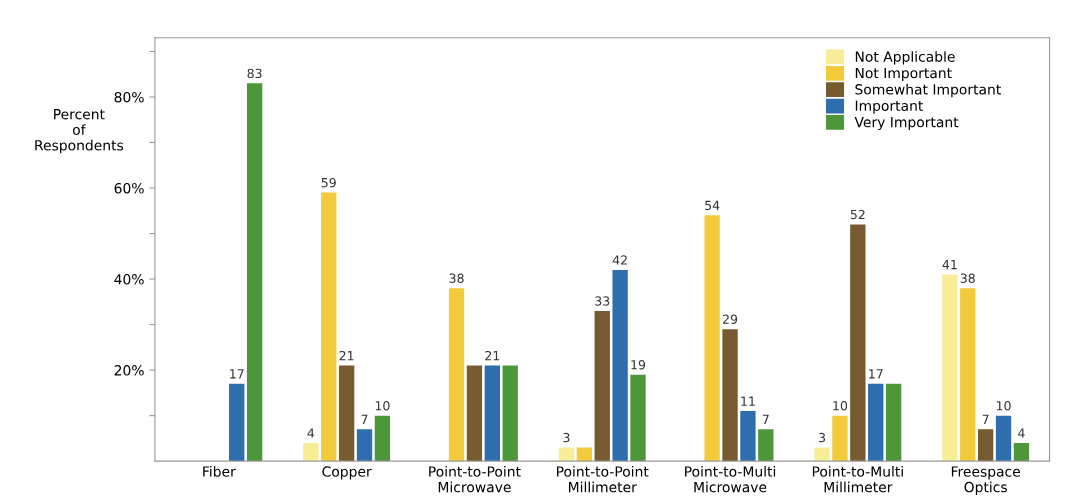 The width and height of the screenshot is (1091, 504). Describe the element at coordinates (857, 479) in the screenshot. I see `x-tick-label: Point-to-Multi Millimeter` at that location.